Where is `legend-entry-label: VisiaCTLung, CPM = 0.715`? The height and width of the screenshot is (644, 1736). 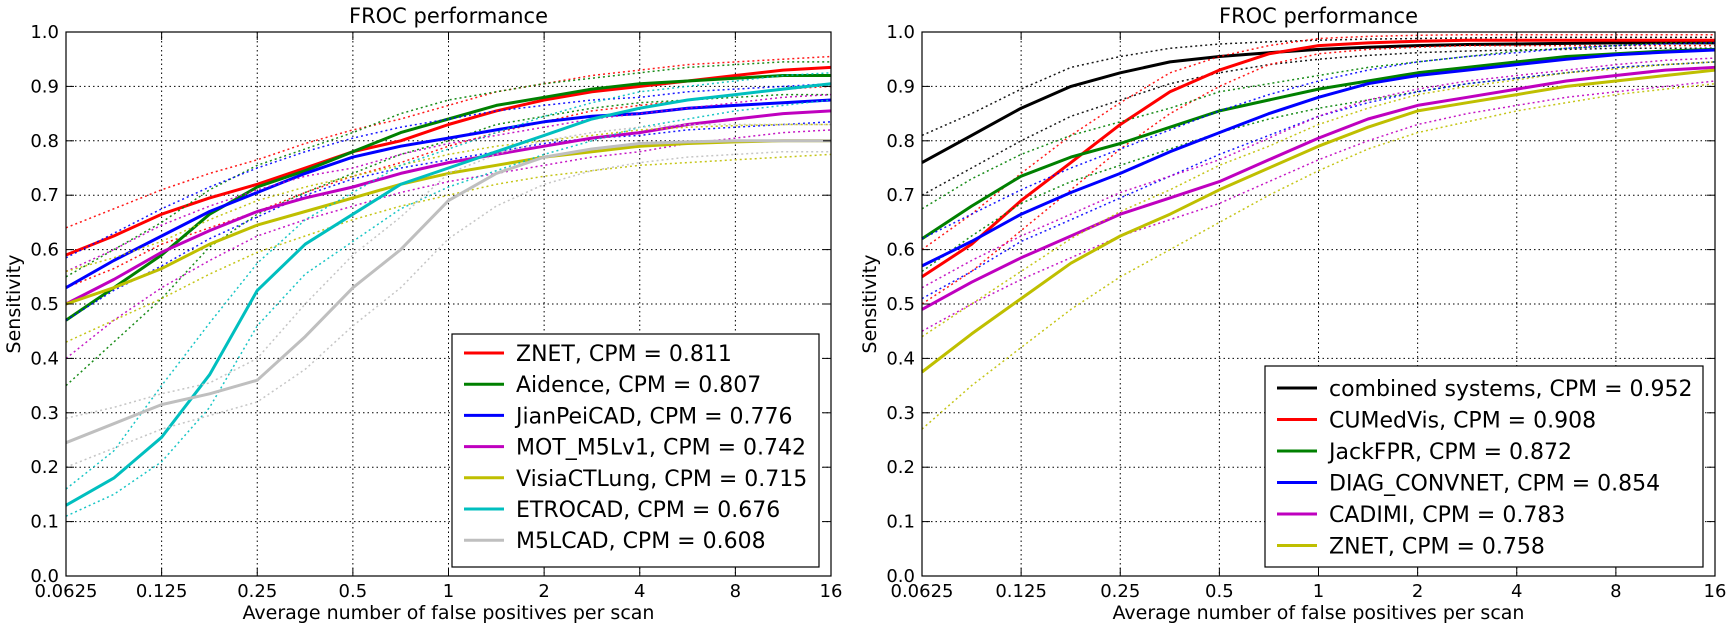
legend-entry-label: VisiaCTLung, CPM = 0.715 is located at coordinates (661, 479).